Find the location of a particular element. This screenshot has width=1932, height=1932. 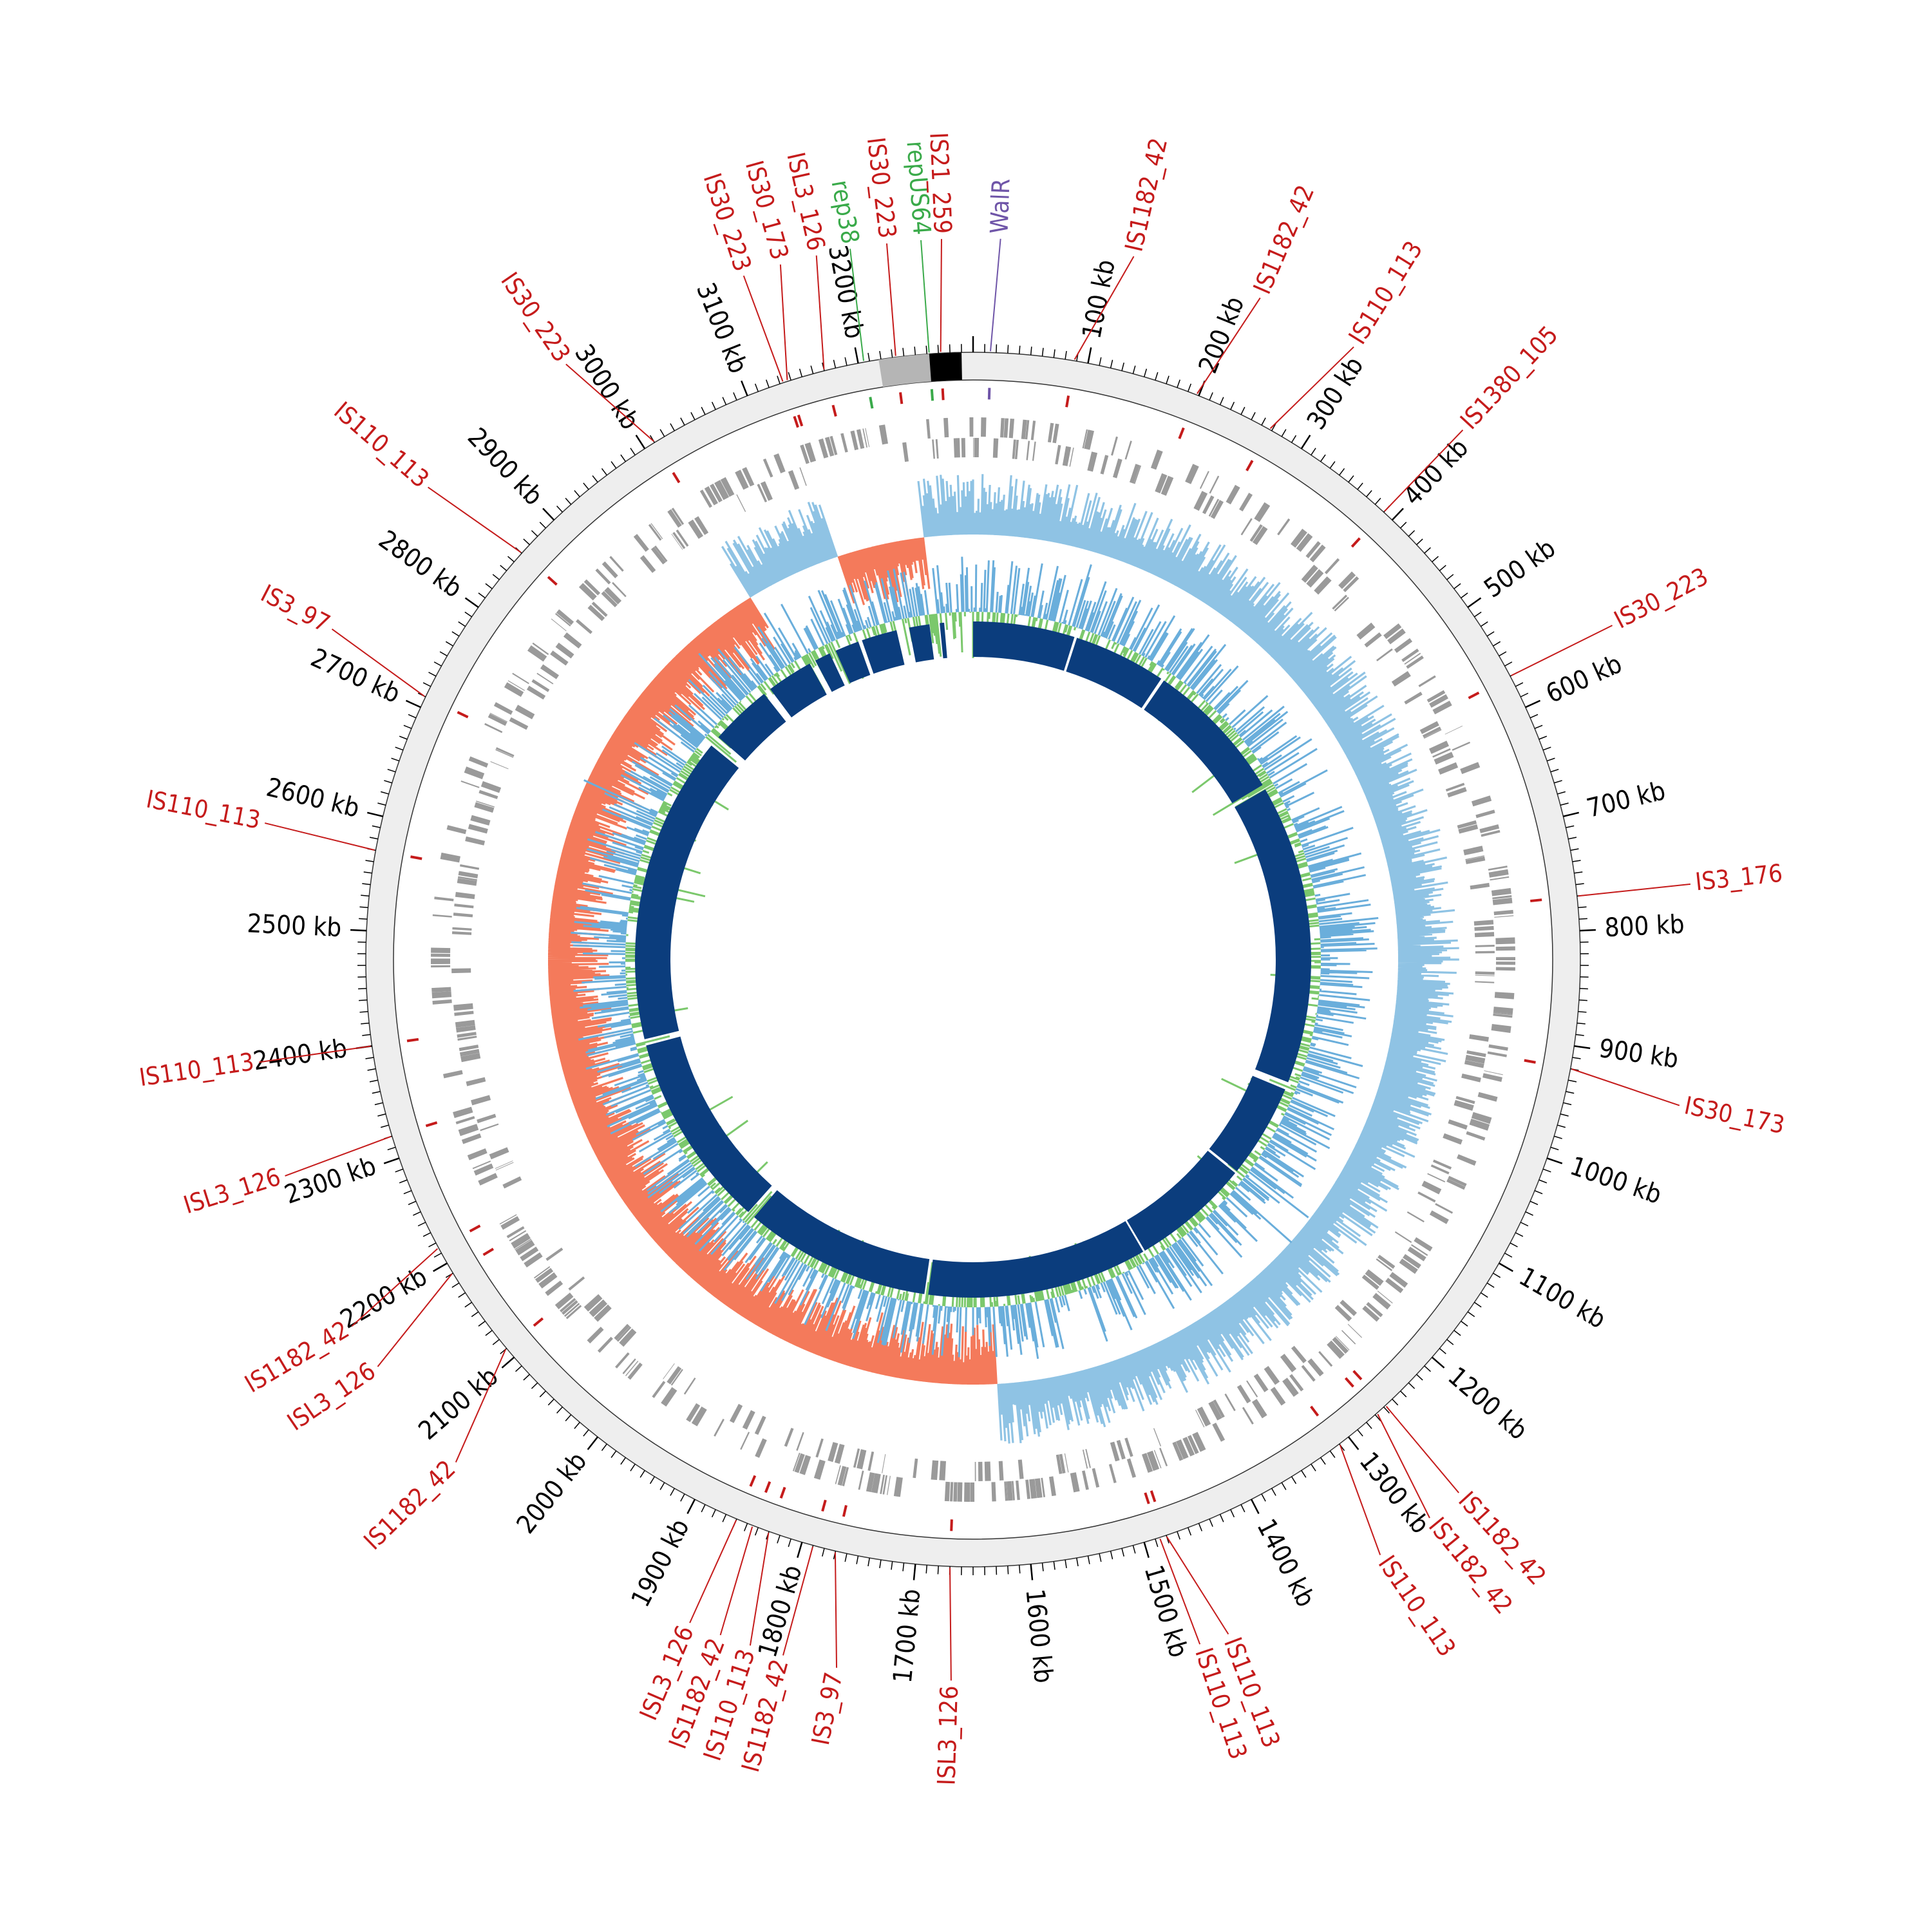

tick-label: 700 kb is located at coordinates (1626, 800).